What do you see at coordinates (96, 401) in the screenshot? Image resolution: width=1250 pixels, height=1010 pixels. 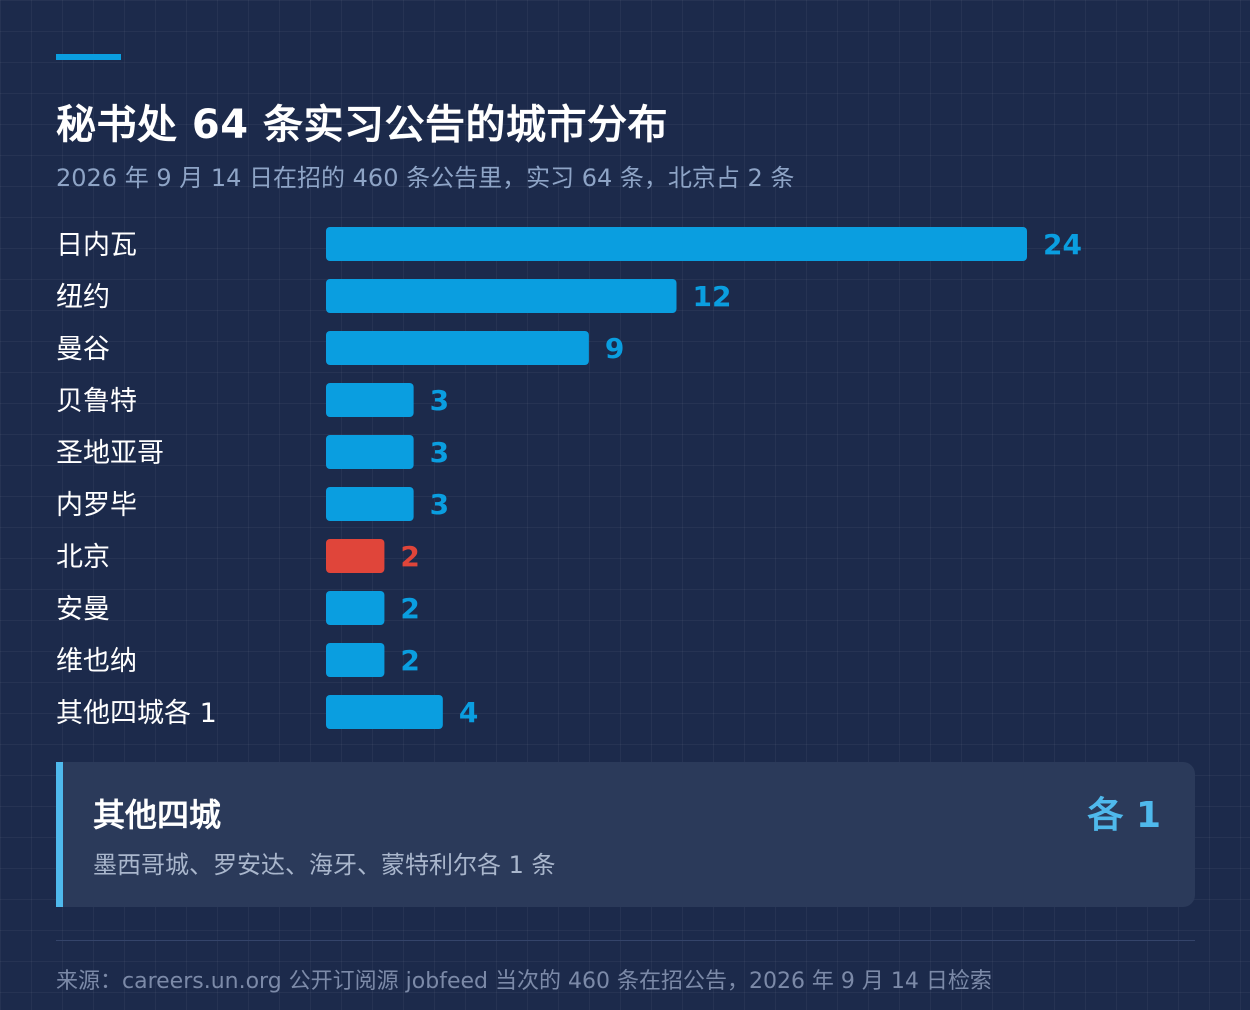 I see `category-label-贝鲁特: 贝鲁特` at bounding box center [96, 401].